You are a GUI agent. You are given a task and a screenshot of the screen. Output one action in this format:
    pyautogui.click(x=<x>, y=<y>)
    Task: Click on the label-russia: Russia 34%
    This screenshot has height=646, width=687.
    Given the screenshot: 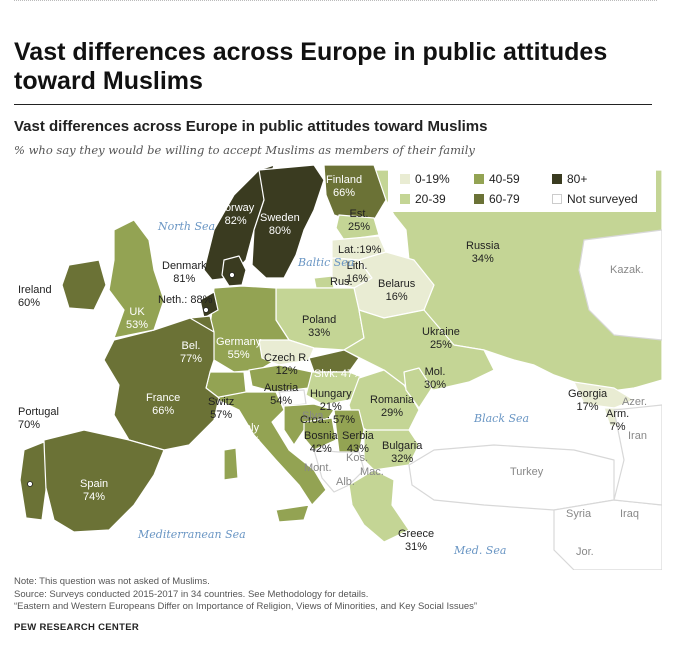 What is the action you would take?
    pyautogui.click(x=483, y=252)
    